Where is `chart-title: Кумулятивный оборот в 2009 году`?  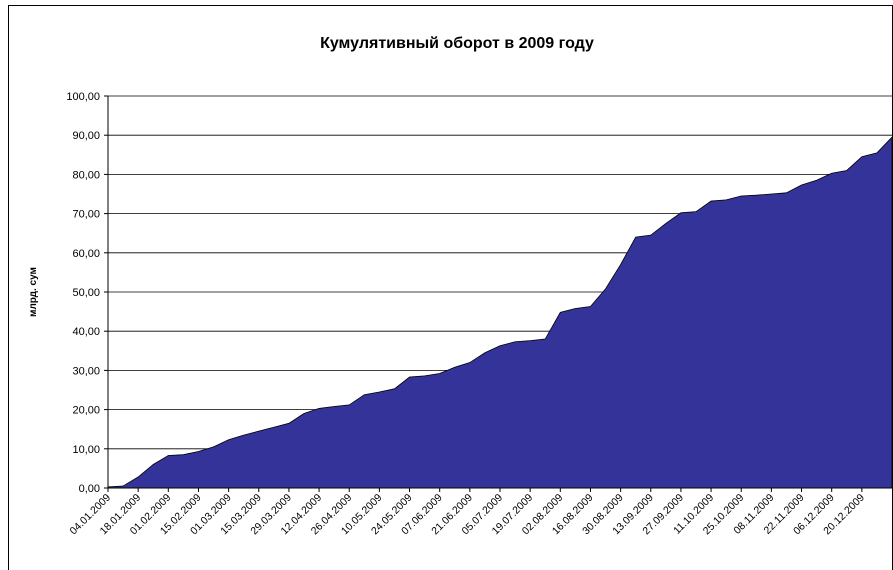
chart-title: Кумулятивный оборот в 2009 году is located at coordinates (457, 43).